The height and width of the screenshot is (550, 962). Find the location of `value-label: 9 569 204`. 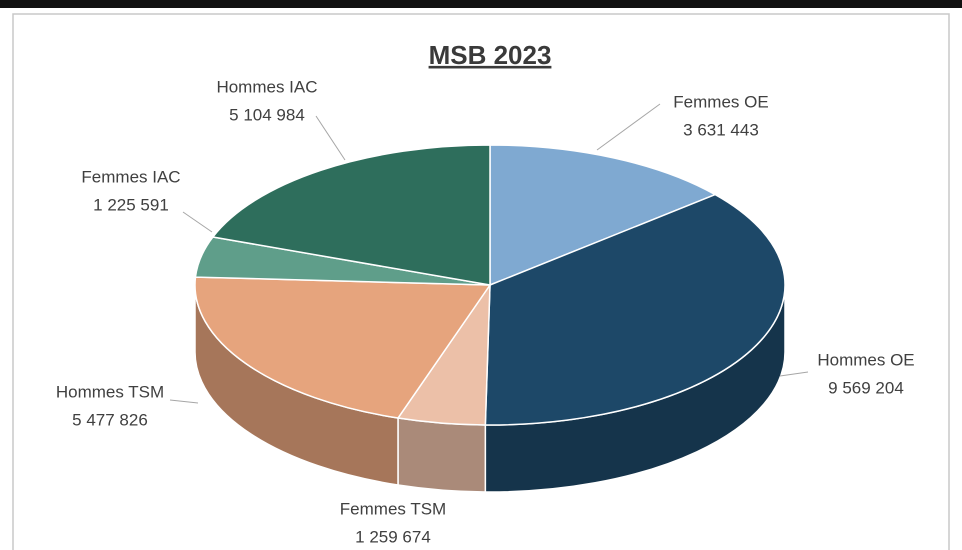

value-label: 9 569 204 is located at coordinates (866, 387).